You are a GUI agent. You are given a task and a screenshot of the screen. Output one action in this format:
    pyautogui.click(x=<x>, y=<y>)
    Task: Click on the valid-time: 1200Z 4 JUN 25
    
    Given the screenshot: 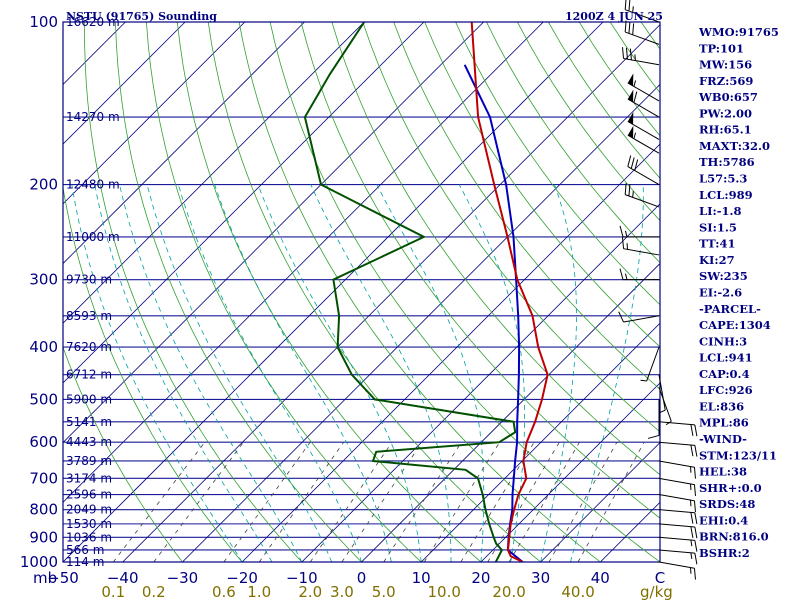 What is the action you would take?
    pyautogui.click(x=614, y=16)
    